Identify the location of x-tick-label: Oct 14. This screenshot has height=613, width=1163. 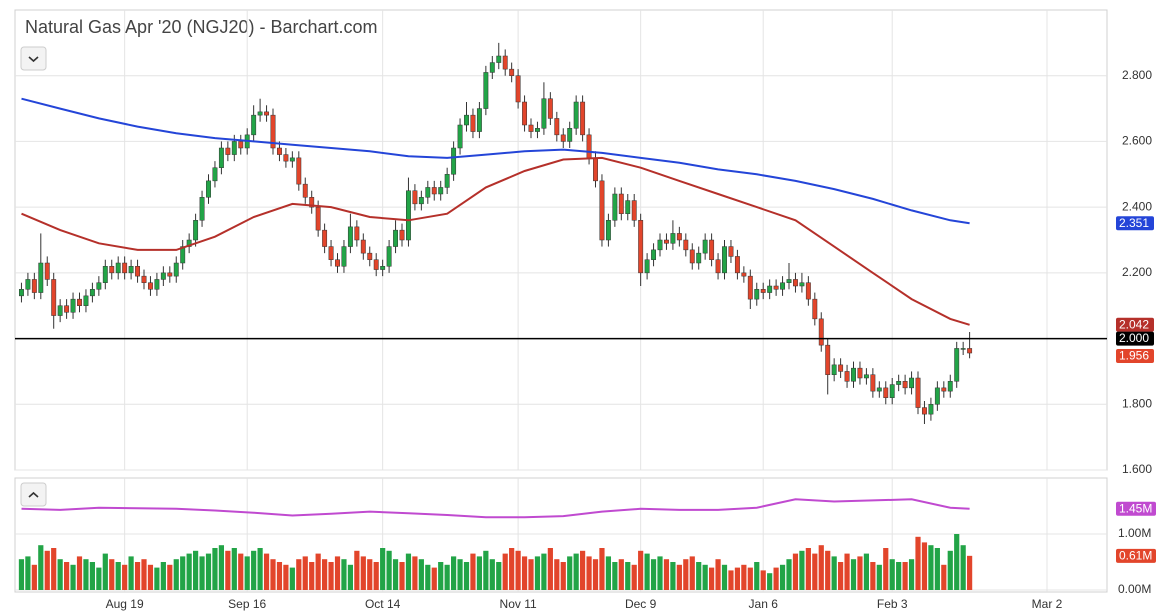
(383, 604).